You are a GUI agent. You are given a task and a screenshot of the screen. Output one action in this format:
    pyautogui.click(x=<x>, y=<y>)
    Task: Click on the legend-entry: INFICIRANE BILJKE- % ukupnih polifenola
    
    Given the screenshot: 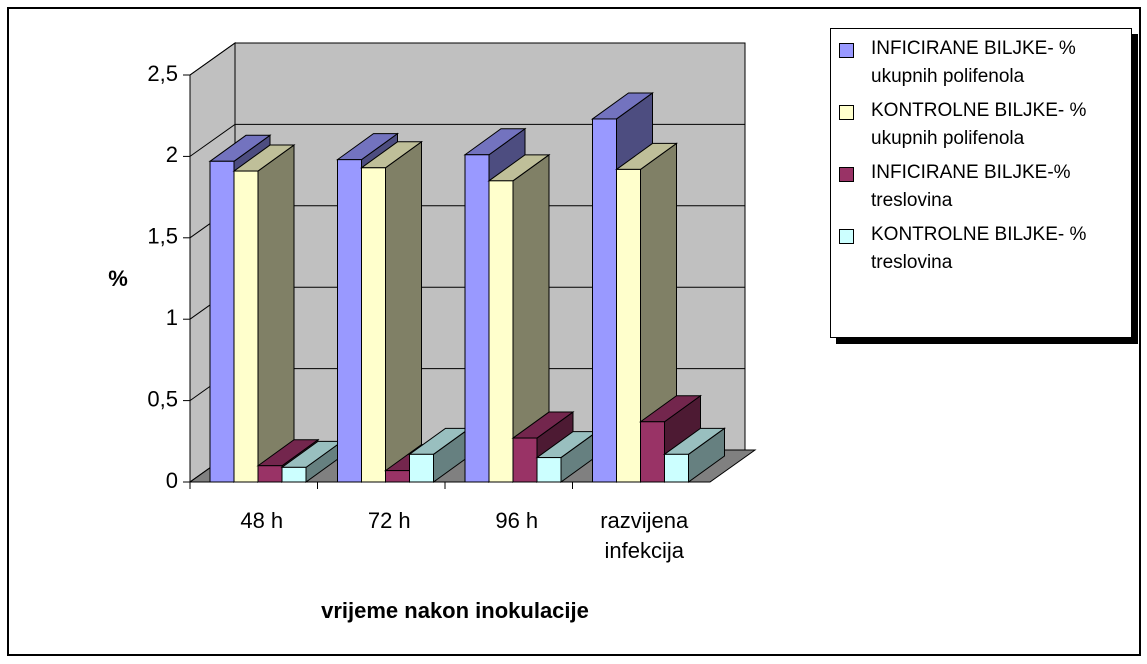 What is the action you would take?
    pyautogui.click(x=985, y=63)
    